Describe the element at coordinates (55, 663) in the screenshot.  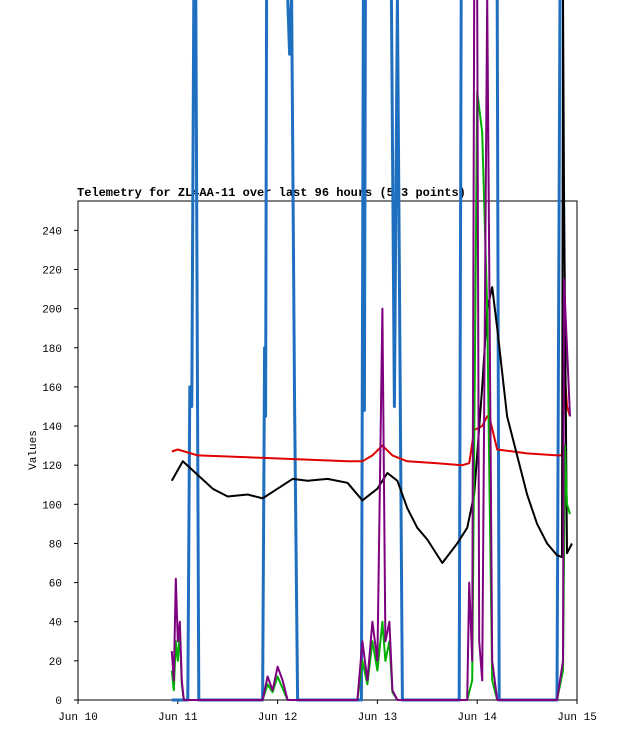
I see `y-tick-label: 20` at that location.